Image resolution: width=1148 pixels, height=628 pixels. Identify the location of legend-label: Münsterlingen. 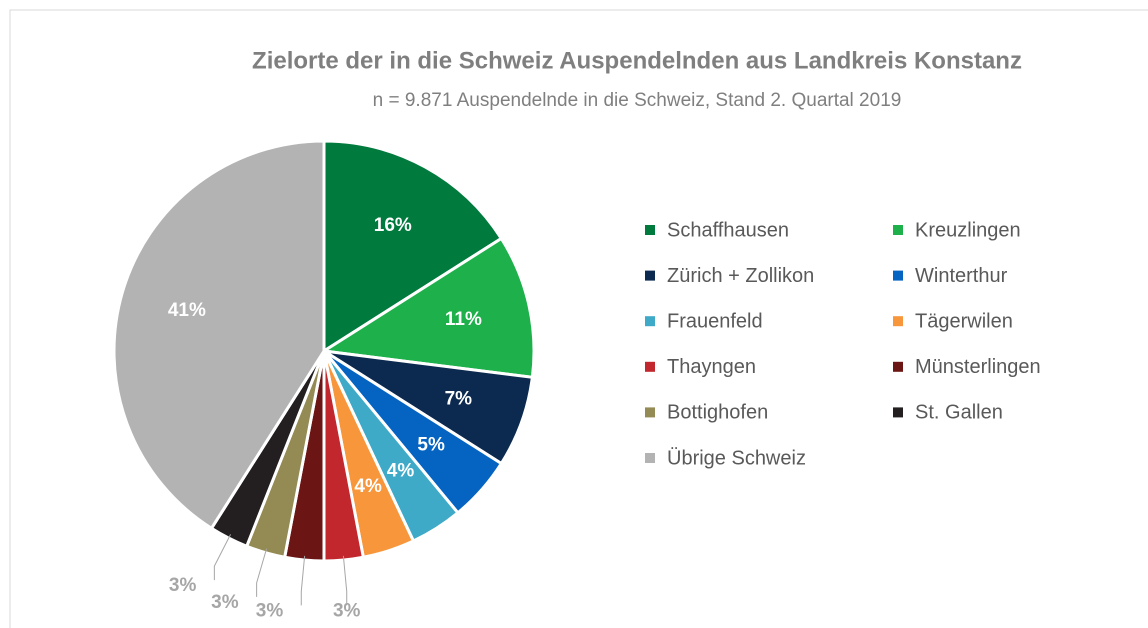
(978, 367).